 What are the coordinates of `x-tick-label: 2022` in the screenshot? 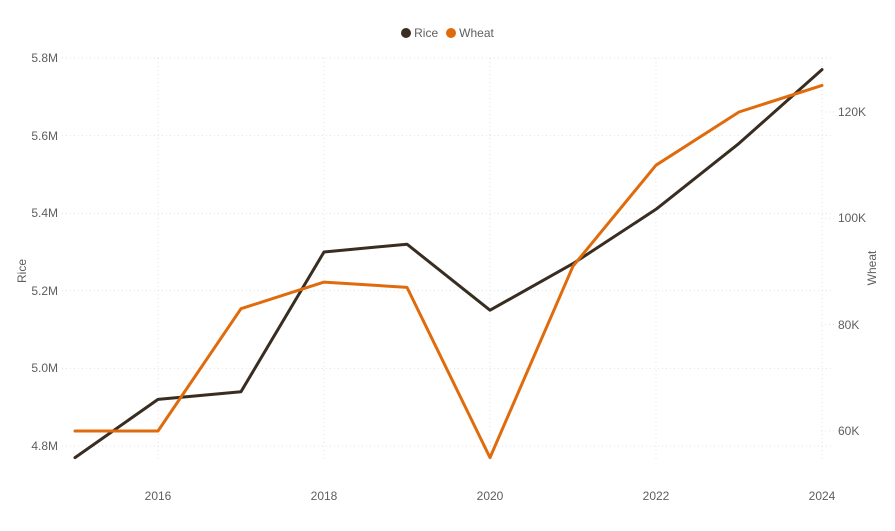 It's located at (656, 496).